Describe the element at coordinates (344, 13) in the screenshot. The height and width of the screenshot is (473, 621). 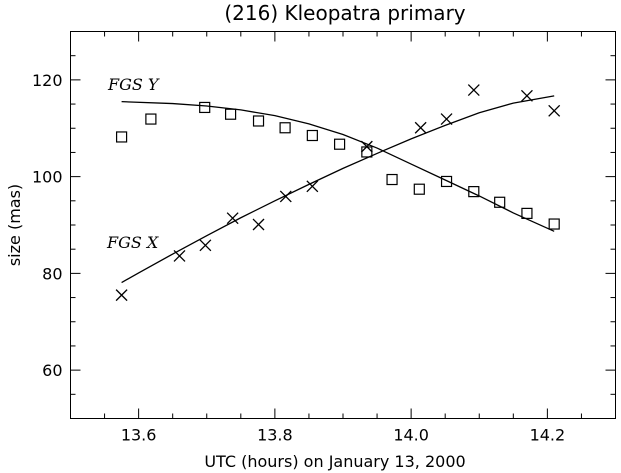
I see `chart-title: (216) Kleopatra primary` at that location.